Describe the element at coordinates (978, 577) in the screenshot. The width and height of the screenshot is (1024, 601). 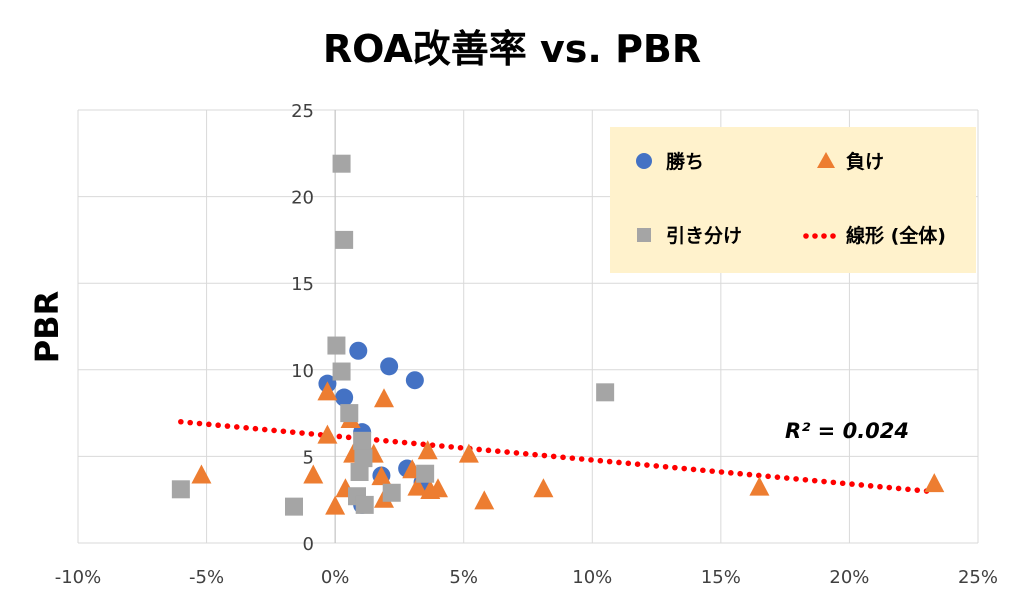
I see `x-tick-label: 25%` at that location.